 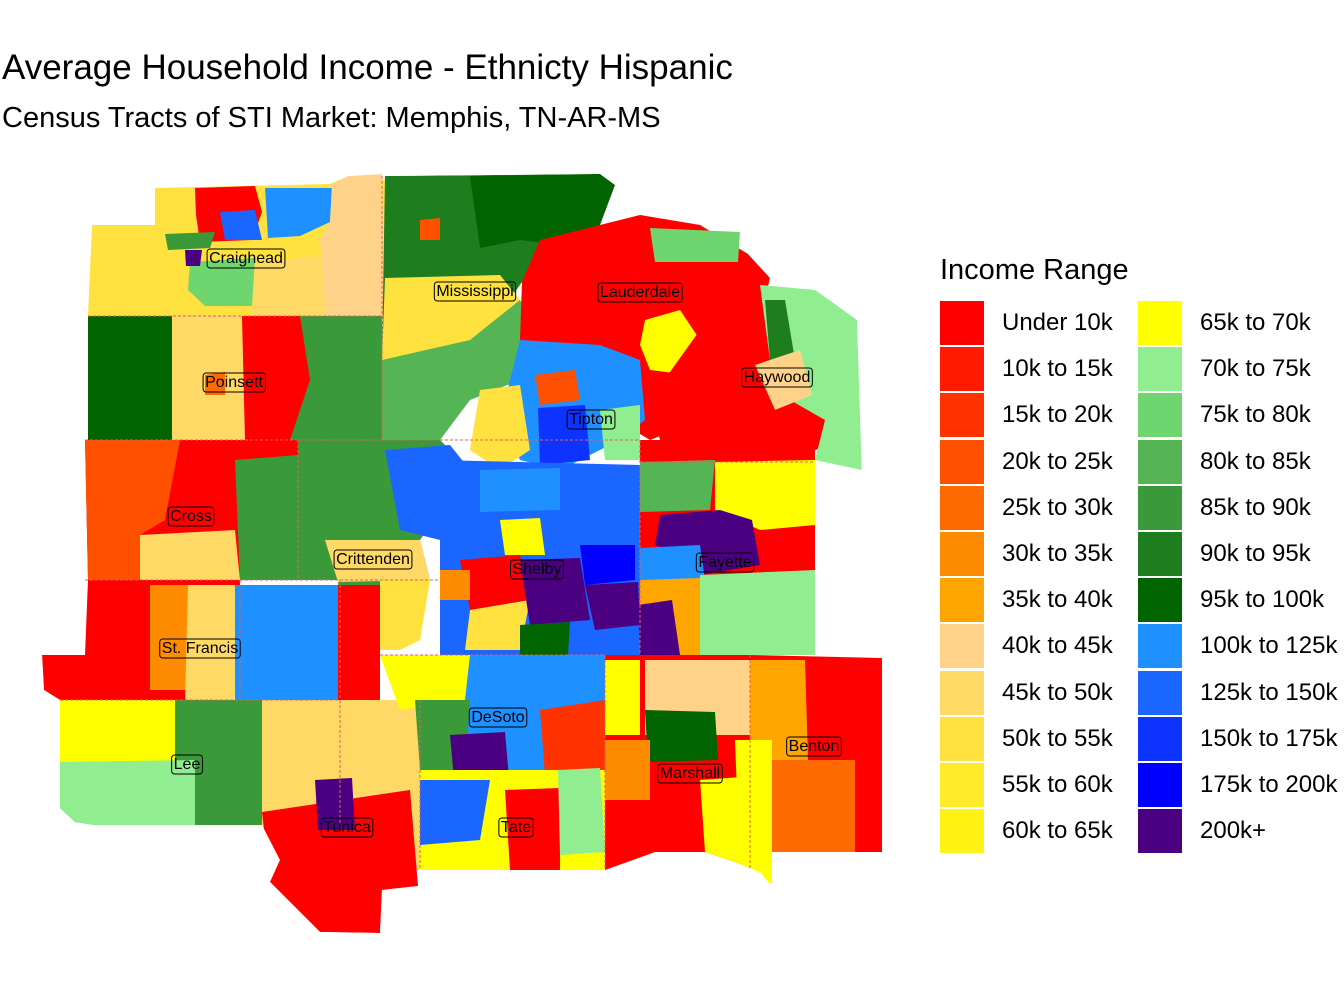 What do you see at coordinates (672, 563) in the screenshot?
I see `fayette-blue-tract` at bounding box center [672, 563].